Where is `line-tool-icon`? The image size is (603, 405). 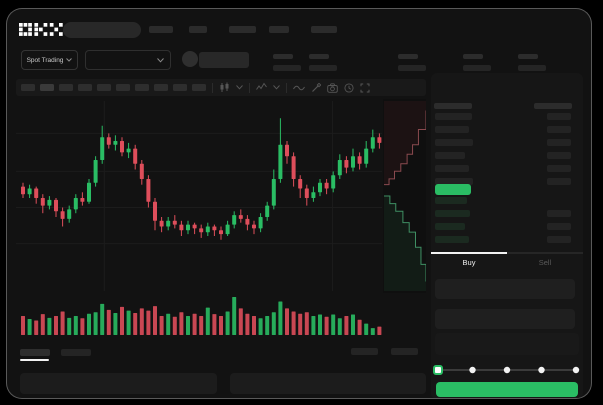 line-tool-icon is located at coordinates (299, 88).